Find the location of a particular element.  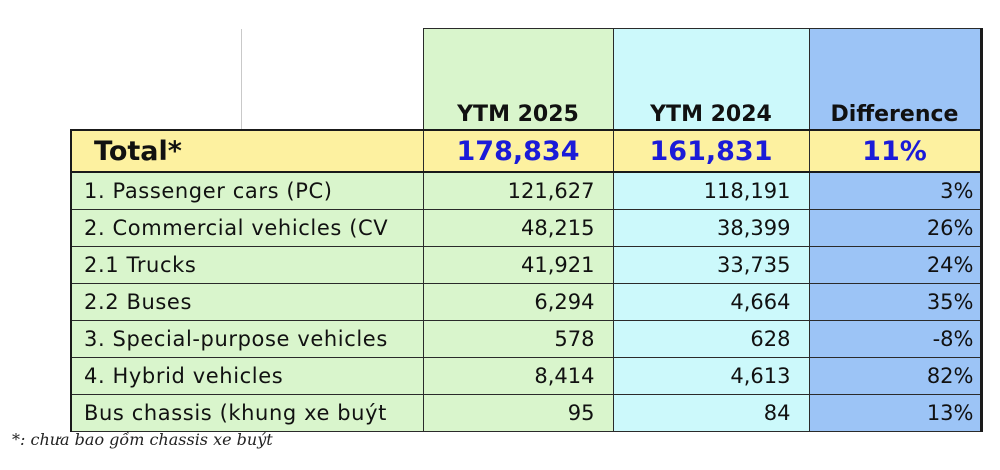

row-label: 2.1 Trucks is located at coordinates (247, 265).